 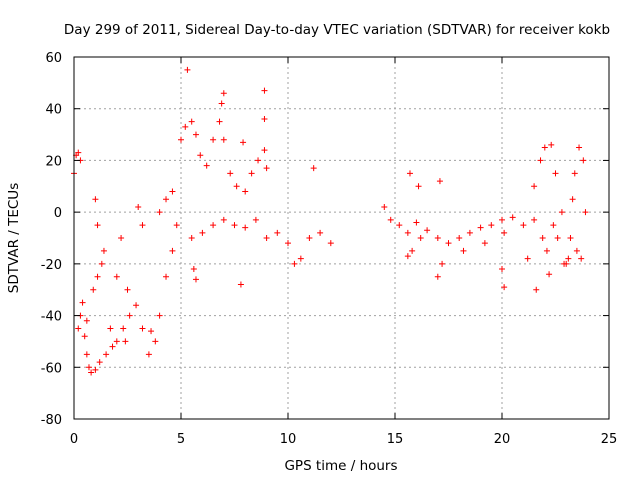 What do you see at coordinates (51, 265) in the screenshot?
I see `y-tick-label: -20` at bounding box center [51, 265].